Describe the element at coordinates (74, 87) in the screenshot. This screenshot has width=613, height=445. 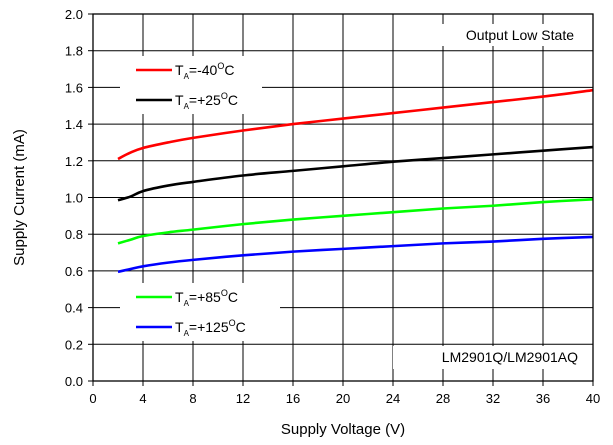
I see `y-tick-label: 1.6` at that location.